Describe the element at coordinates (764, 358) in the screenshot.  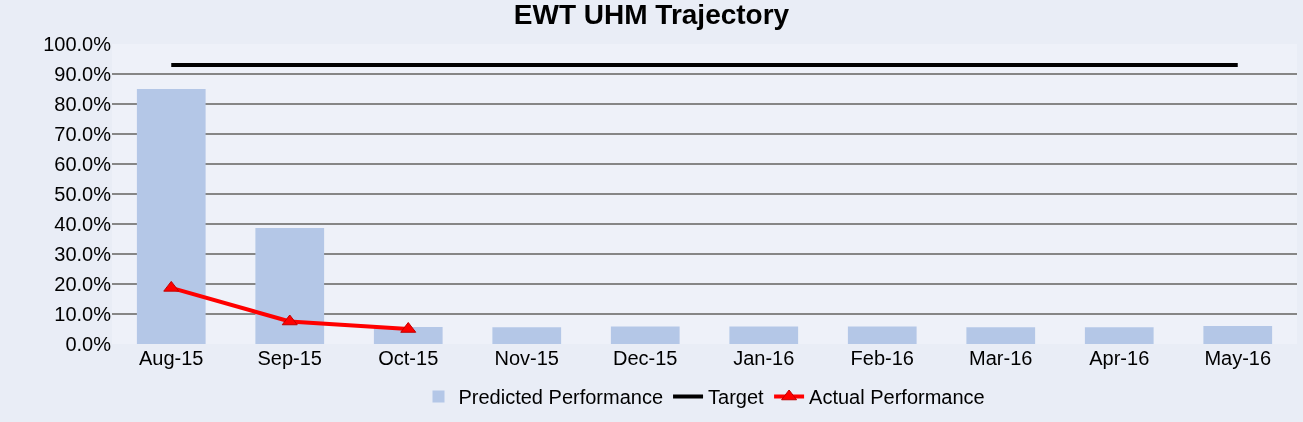
I see `x-tick-label: Jan-16` at that location.